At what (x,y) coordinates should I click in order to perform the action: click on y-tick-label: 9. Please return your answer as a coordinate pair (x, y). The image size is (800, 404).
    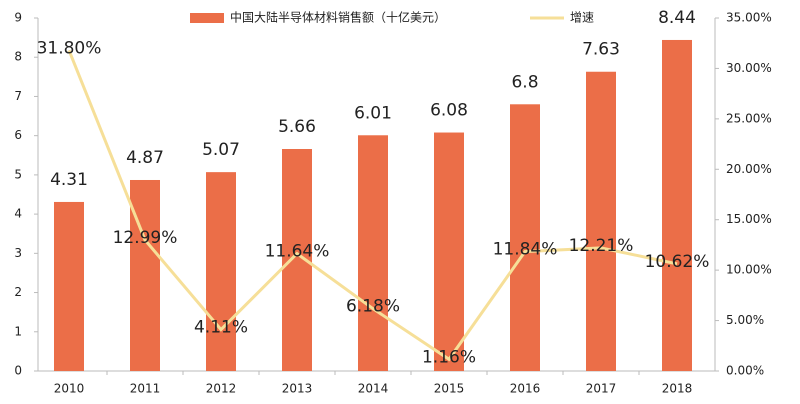
    Looking at the image, I should click on (18, 18).